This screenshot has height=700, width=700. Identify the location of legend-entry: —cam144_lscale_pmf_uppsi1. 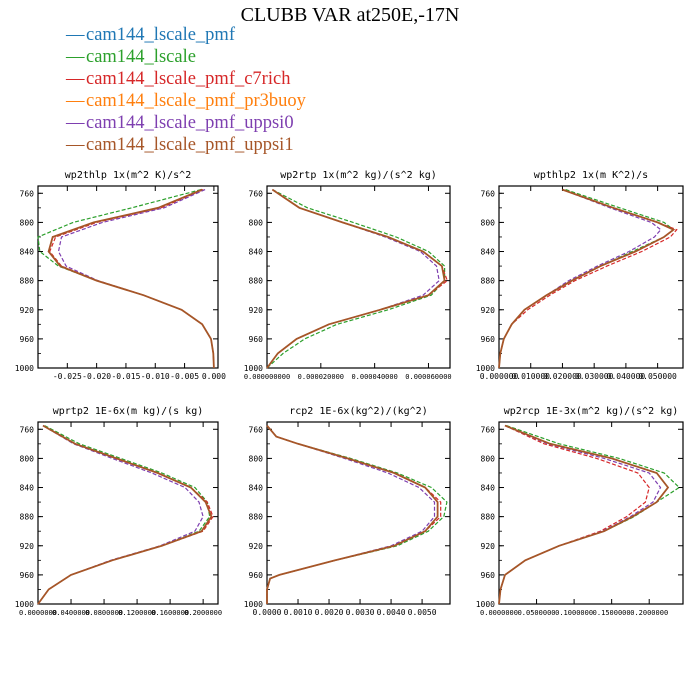
(186, 145).